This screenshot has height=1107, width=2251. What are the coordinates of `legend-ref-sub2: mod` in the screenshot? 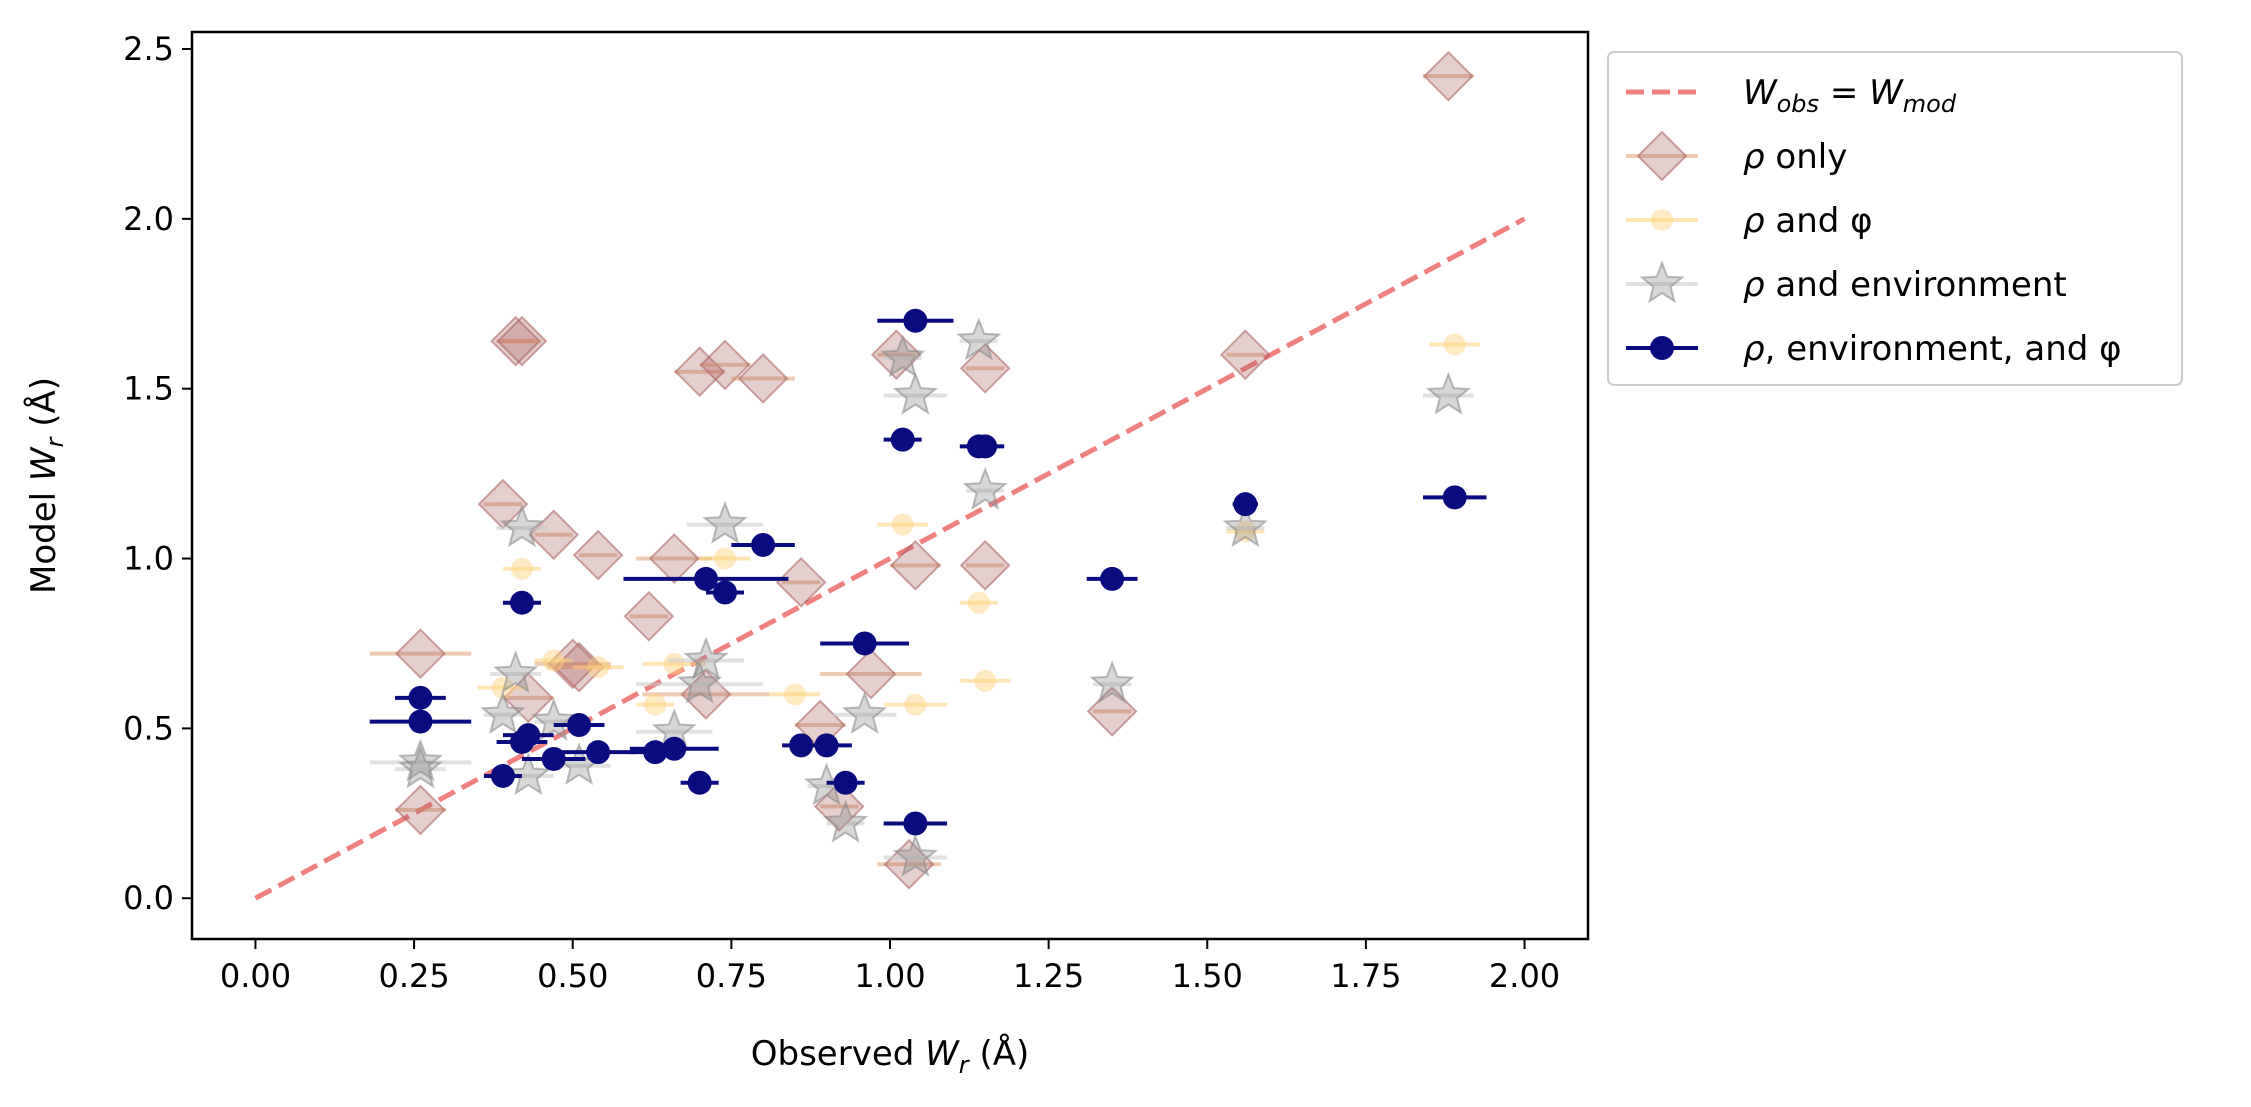 It's located at (1930, 104).